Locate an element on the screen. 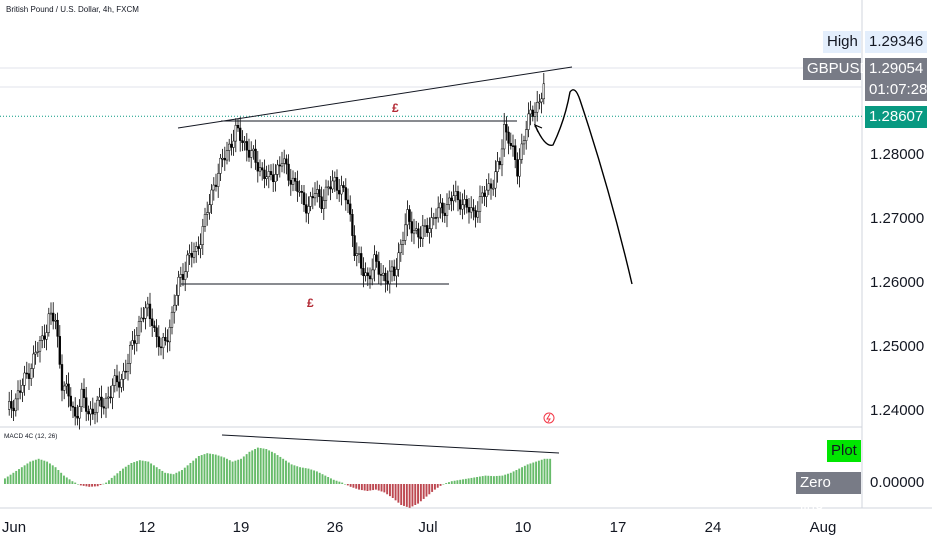 Image resolution: width=932 pixels, height=550 pixels. price-tick: 1.26000 is located at coordinates (897, 282).